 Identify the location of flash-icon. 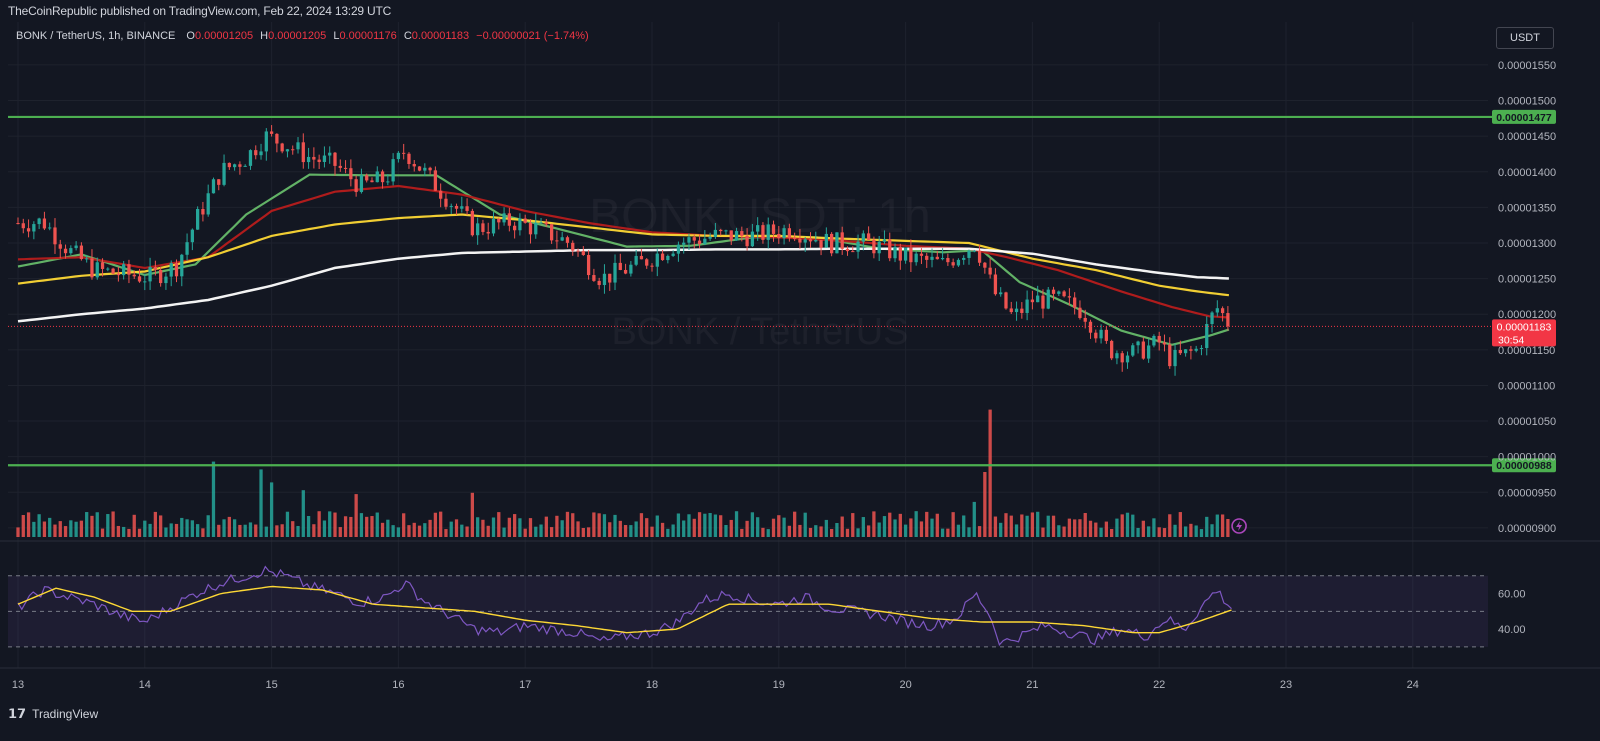
(1239, 526).